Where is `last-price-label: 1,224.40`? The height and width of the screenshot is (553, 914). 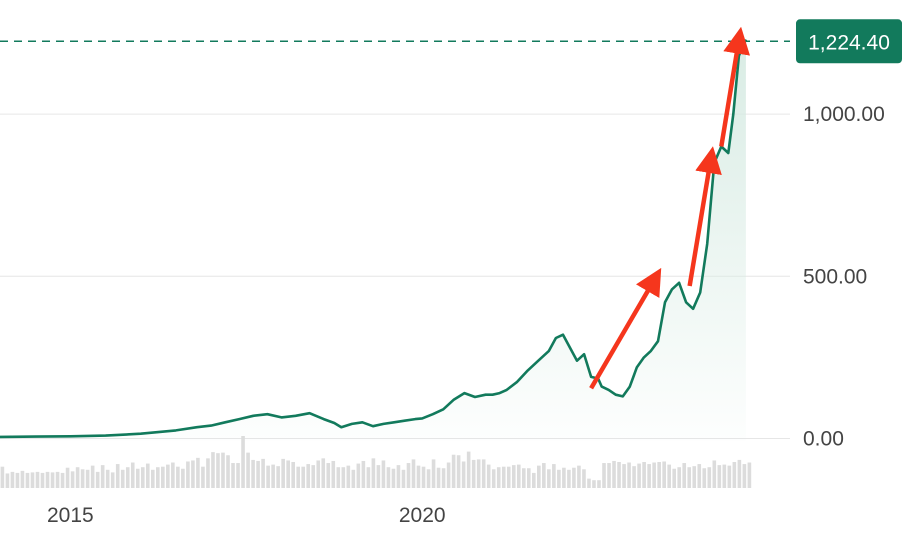
last-price-label: 1,224.40 is located at coordinates (849, 42).